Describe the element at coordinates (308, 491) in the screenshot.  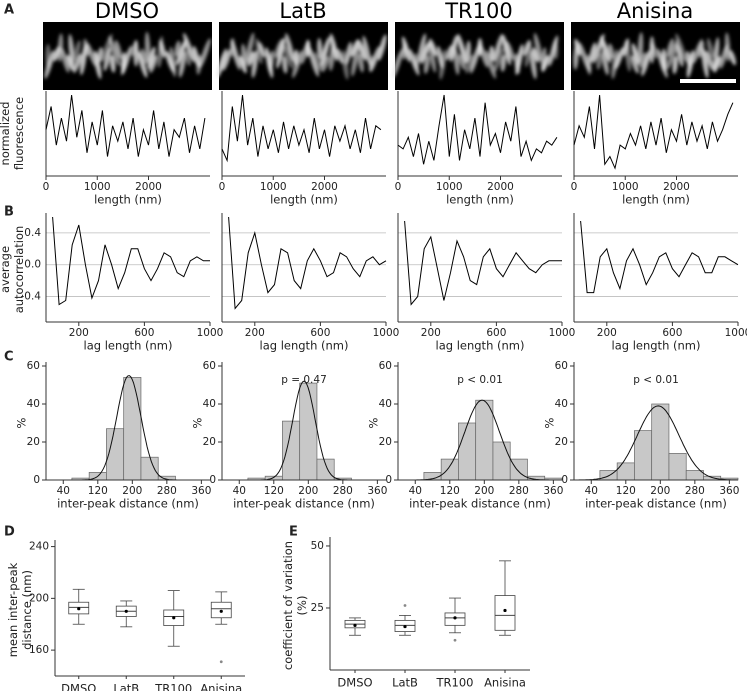
I see `x-tick-label: 200` at that location.